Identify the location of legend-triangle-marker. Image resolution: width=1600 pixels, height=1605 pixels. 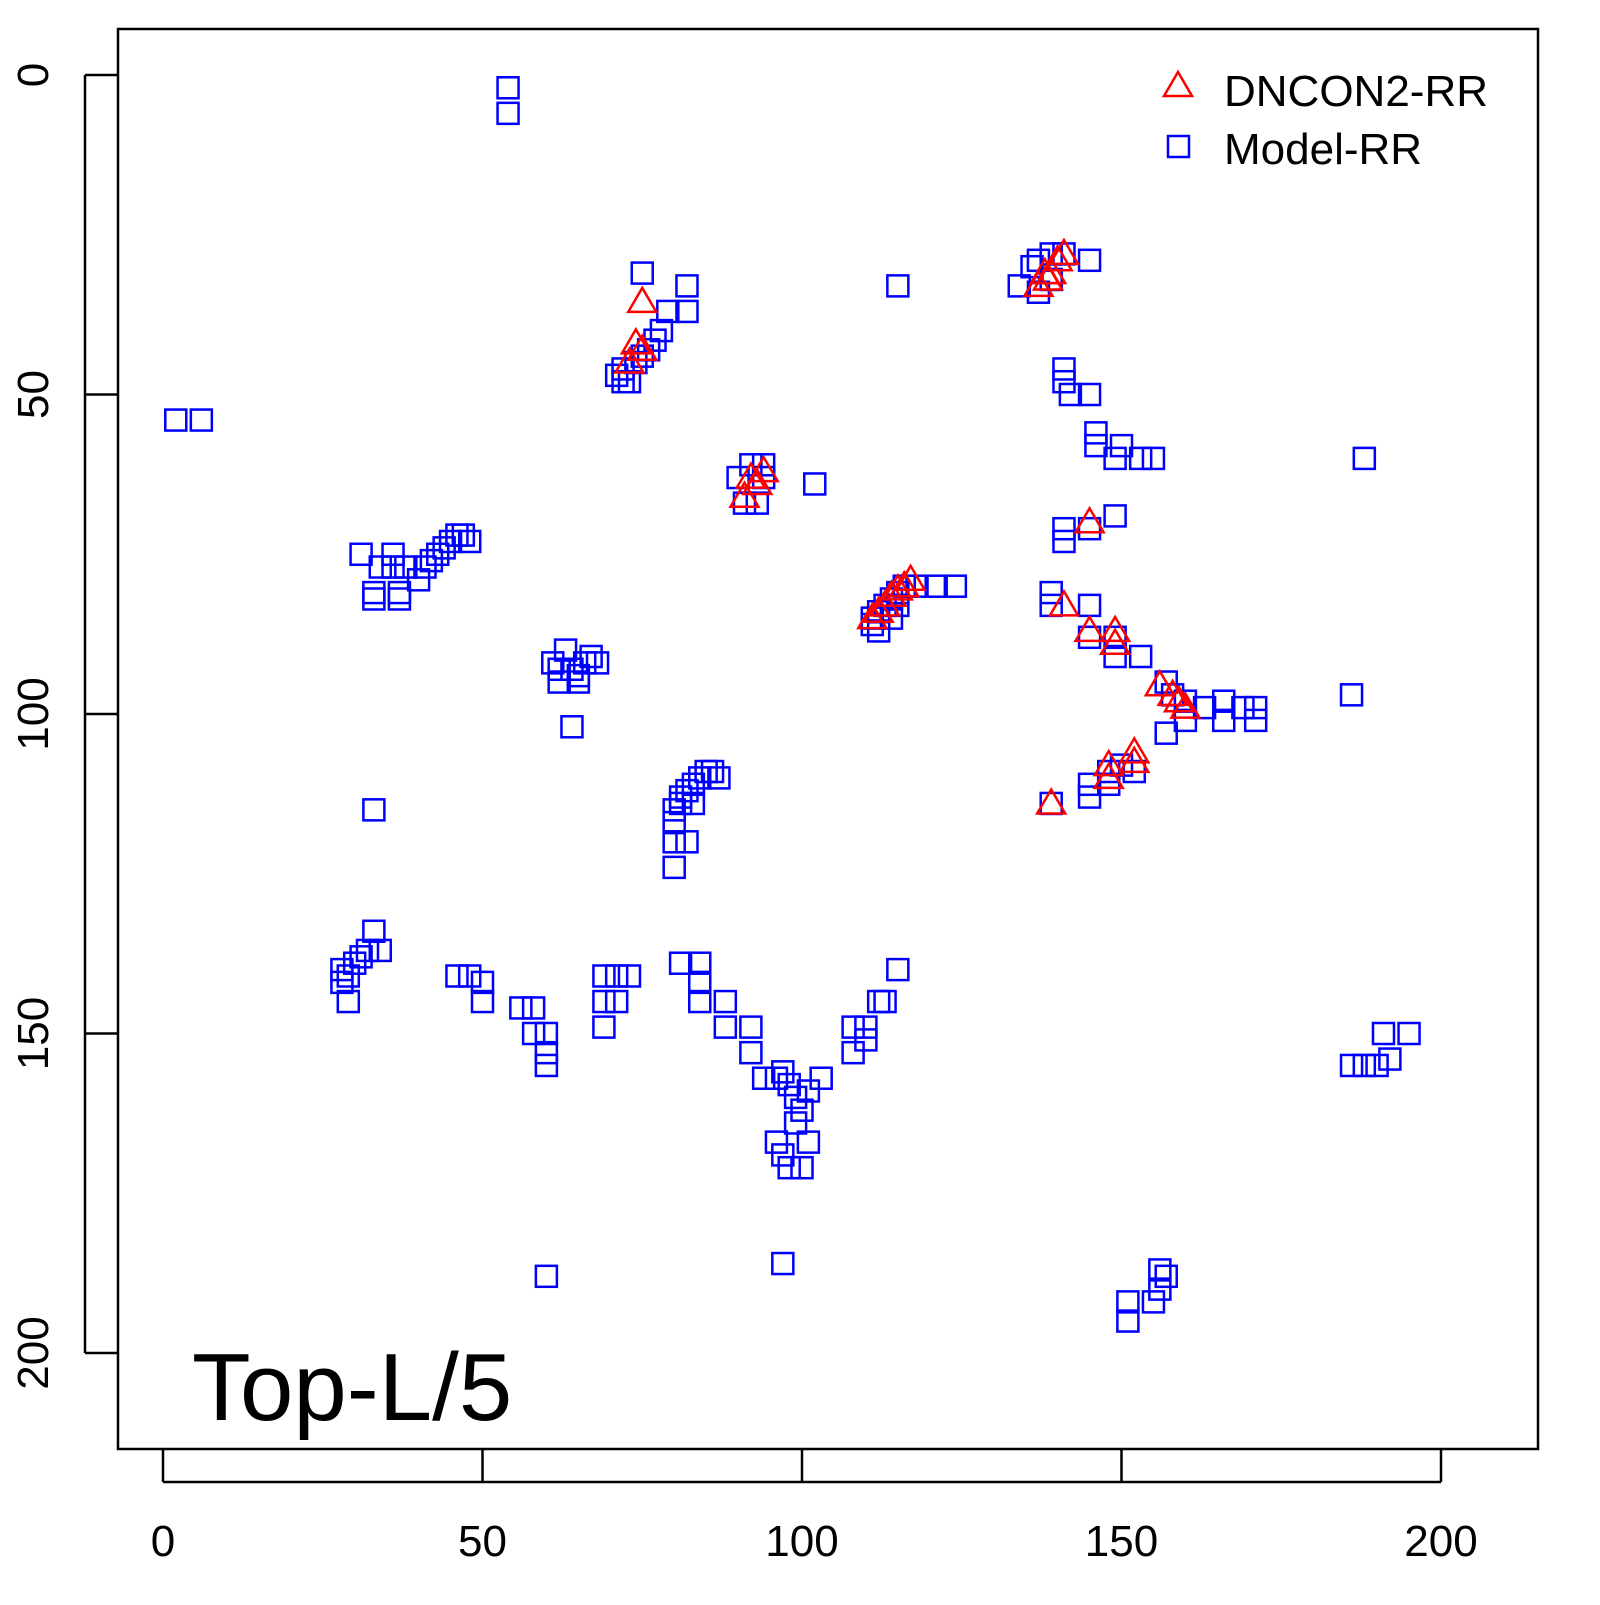
(1178, 83).